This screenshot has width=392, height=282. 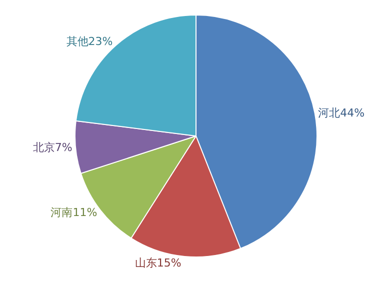 What do you see at coordinates (158, 263) in the screenshot?
I see `slice-label: 山东15%` at bounding box center [158, 263].